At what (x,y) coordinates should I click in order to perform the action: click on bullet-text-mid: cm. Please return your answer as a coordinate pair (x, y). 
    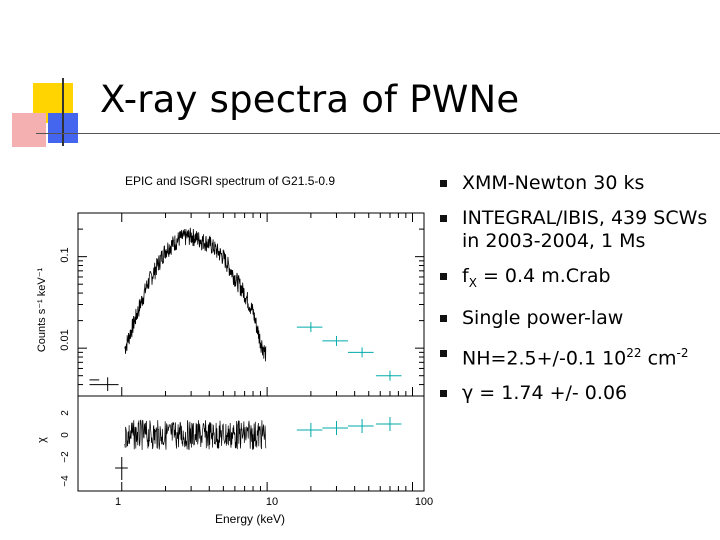
    Looking at the image, I should click on (659, 358).